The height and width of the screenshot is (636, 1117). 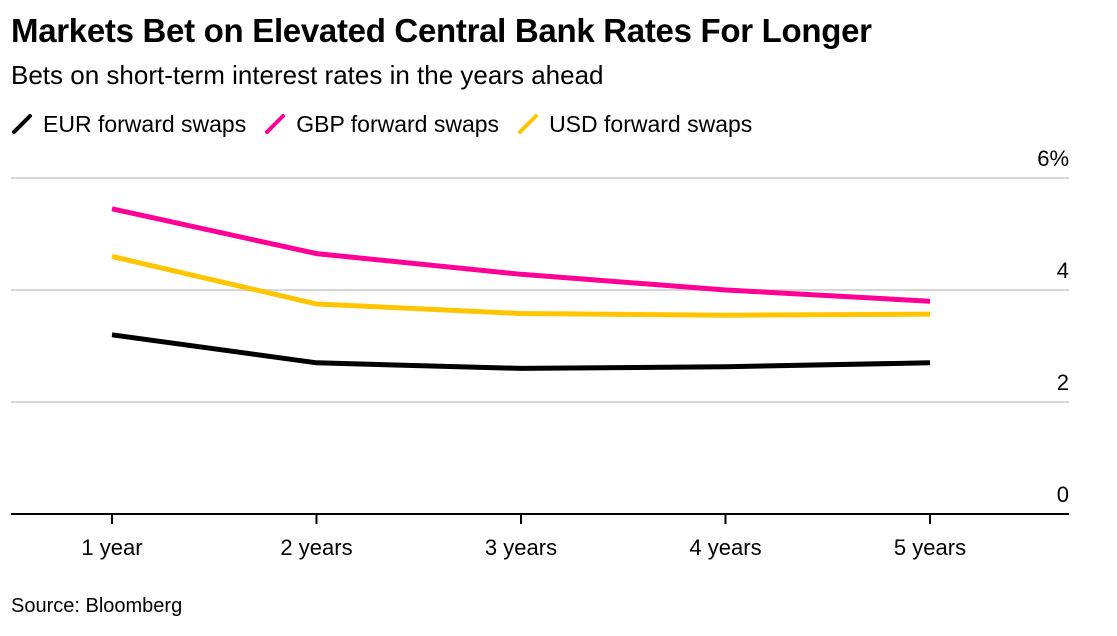 What do you see at coordinates (145, 123) in the screenshot?
I see `legend-label-eur: EUR forward swaps` at bounding box center [145, 123].